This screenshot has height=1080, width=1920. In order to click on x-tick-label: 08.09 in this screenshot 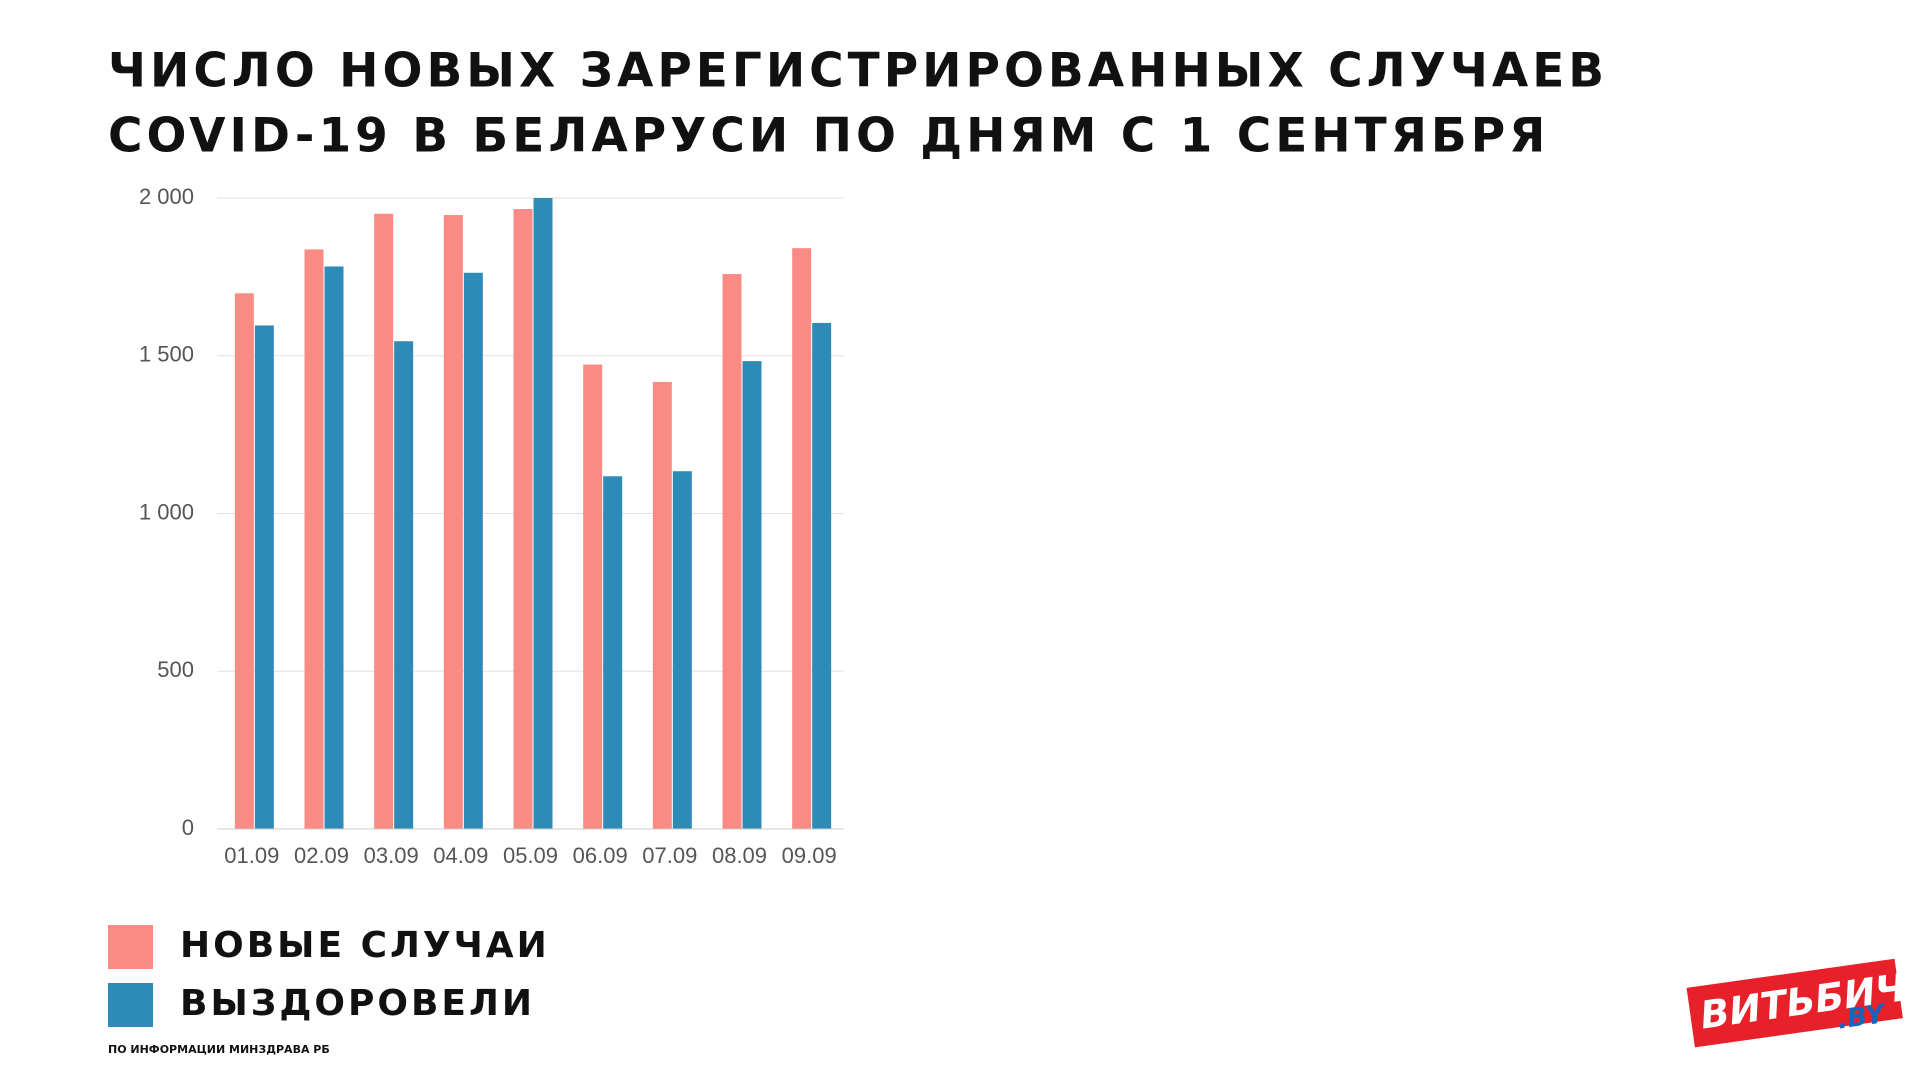, I will do `click(739, 855)`.